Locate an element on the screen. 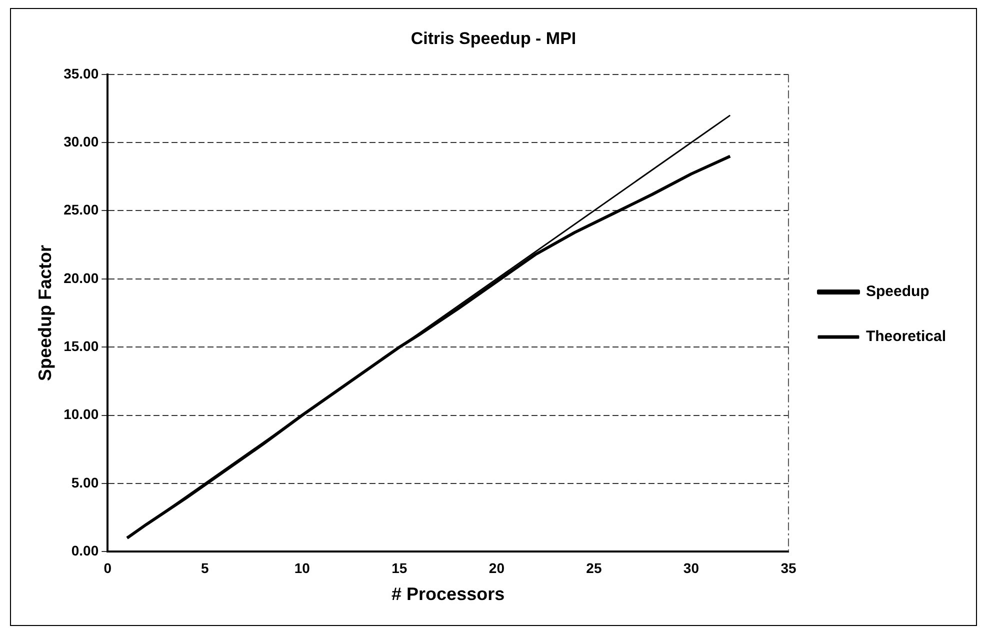 This screenshot has width=987, height=634. x-tick-label: 30 is located at coordinates (691, 568).